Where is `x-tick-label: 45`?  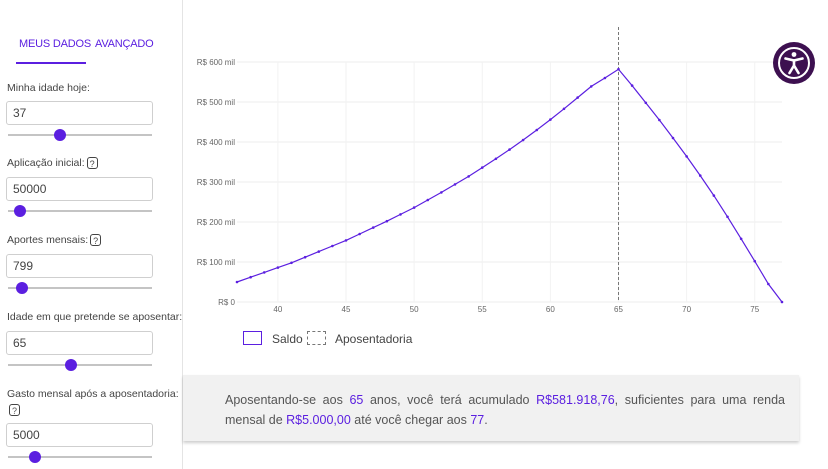 x-tick-label: 45 is located at coordinates (346, 309).